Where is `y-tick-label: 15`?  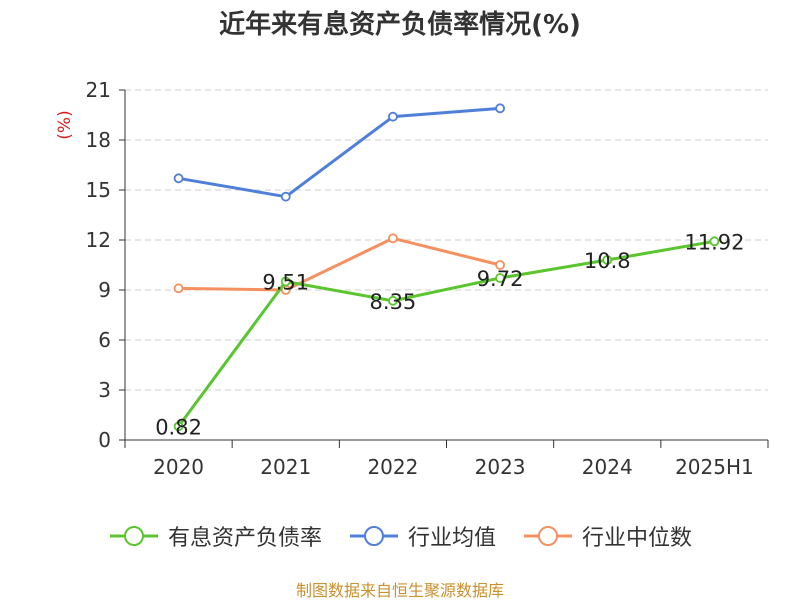 y-tick-label: 15 is located at coordinates (98, 190).